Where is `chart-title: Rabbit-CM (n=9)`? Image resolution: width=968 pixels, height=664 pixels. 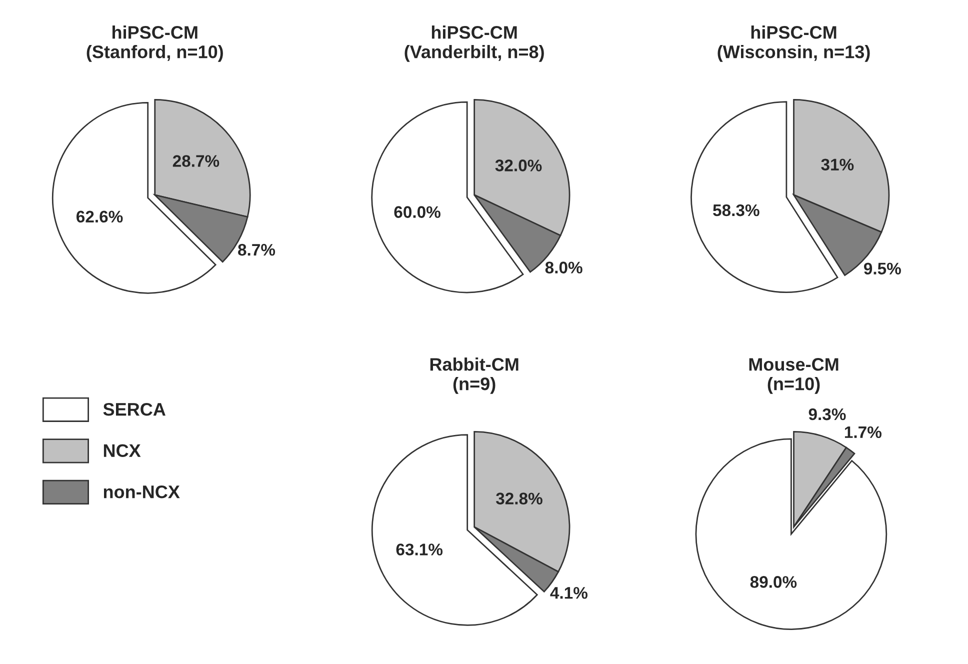 chart-title: Rabbit-CM (n=9) is located at coordinates (474, 376).